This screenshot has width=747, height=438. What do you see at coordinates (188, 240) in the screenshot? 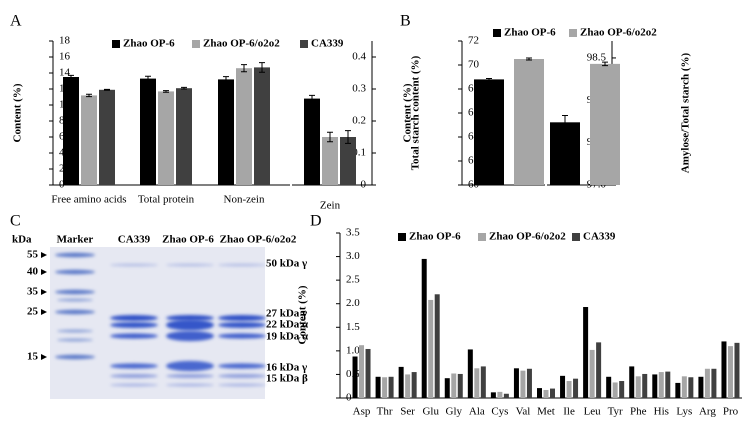
I see `lane-label: Zhao OP-6` at bounding box center [188, 240].